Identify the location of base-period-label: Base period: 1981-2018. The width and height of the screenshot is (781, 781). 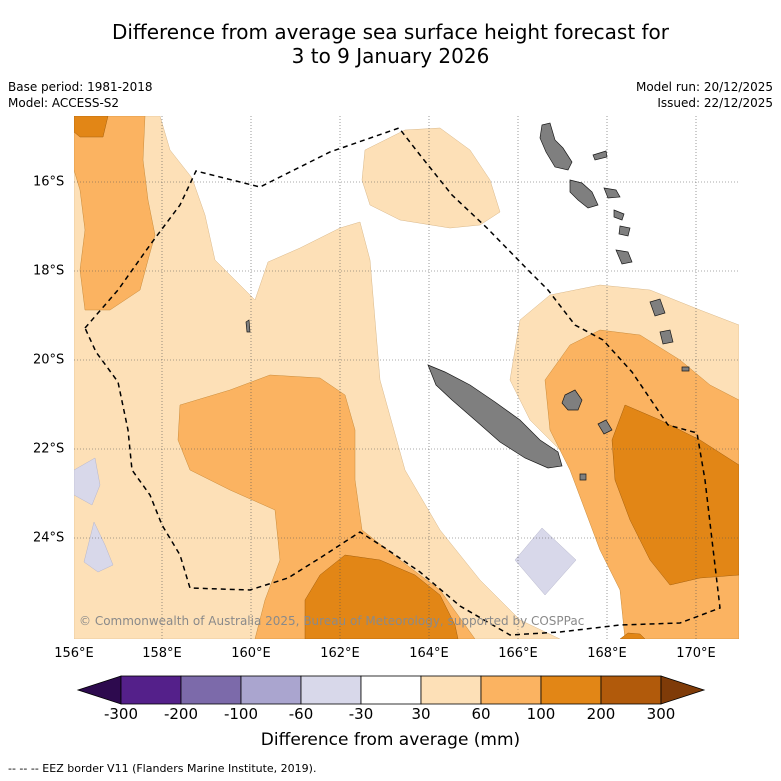
(80, 87).